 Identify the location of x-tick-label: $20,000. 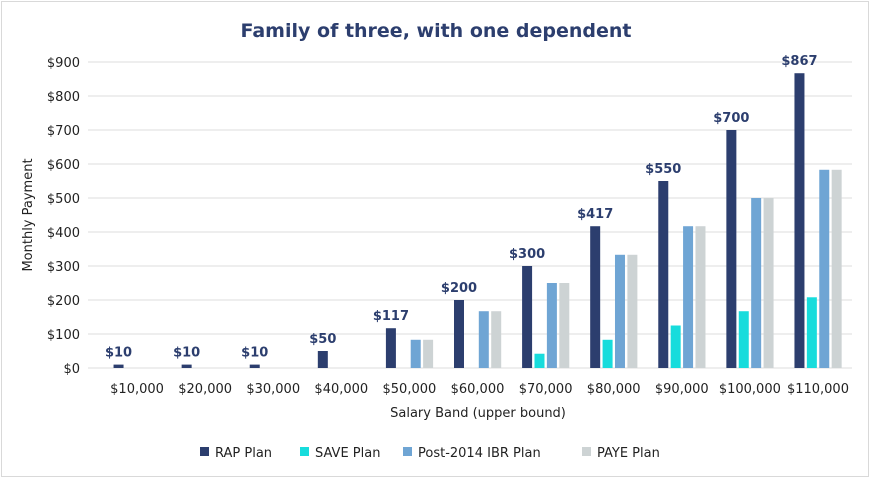
(205, 389).